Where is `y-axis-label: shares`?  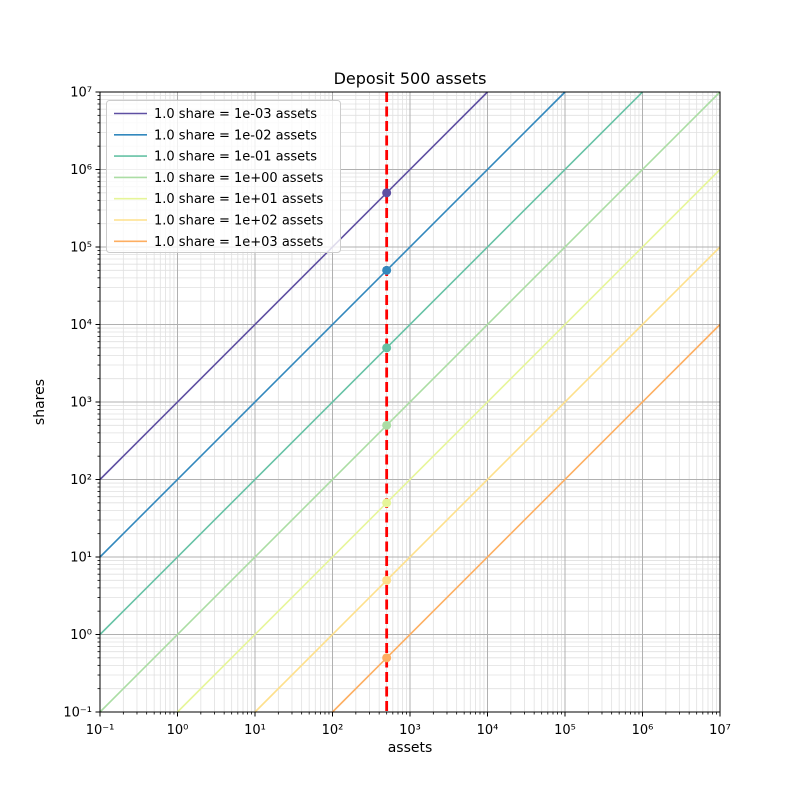 y-axis-label: shares is located at coordinates (40, 402).